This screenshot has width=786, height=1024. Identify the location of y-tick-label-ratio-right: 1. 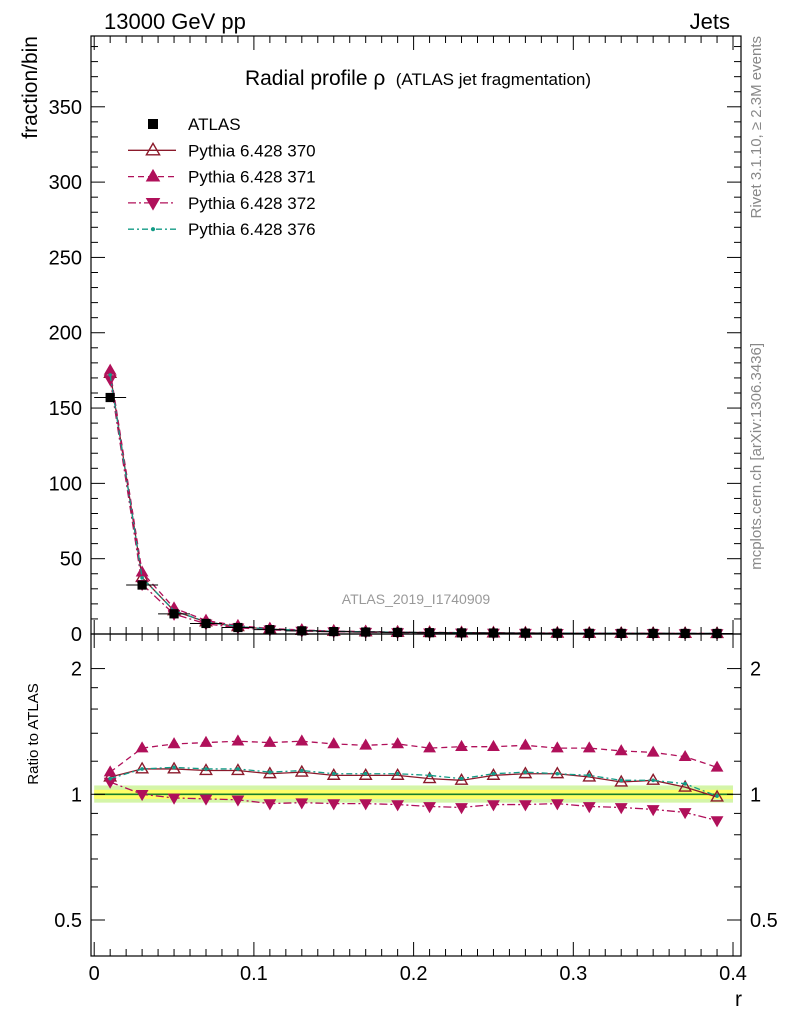
(755, 795).